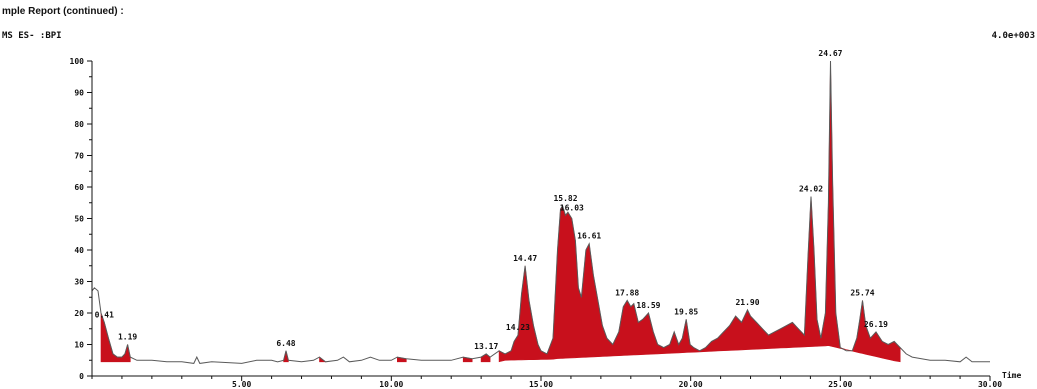 This screenshot has height=389, width=1037. What do you see at coordinates (541, 384) in the screenshot?
I see `x-tick-label: 15.00` at bounding box center [541, 384].